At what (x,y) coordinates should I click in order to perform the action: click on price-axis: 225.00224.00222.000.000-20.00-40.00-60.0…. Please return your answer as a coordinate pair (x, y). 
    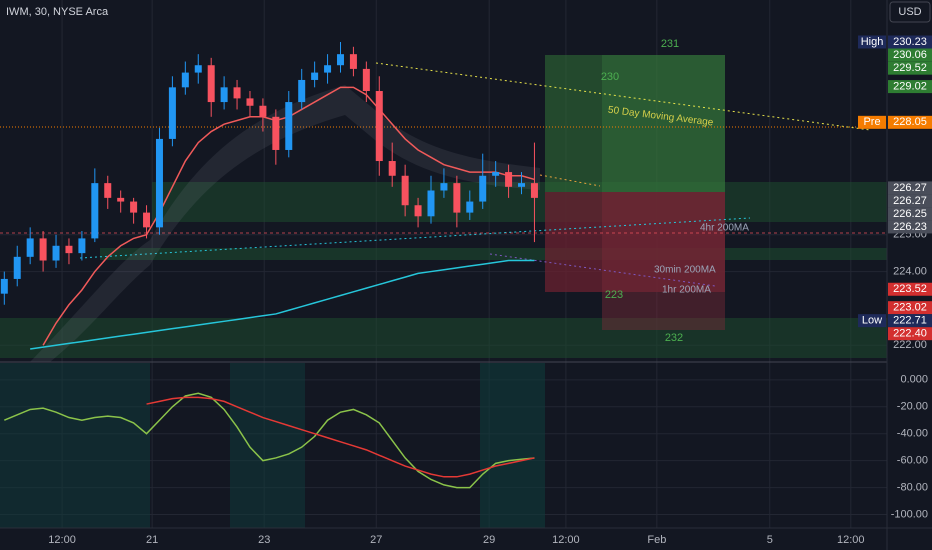
    Looking at the image, I should click on (895, 277).